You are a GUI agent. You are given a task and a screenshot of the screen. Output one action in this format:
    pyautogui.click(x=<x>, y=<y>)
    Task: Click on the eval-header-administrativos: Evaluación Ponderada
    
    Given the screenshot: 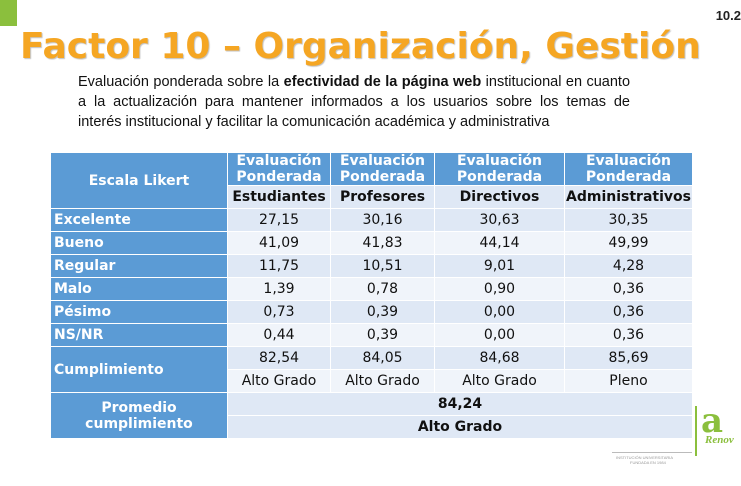 What is the action you would take?
    pyautogui.click(x=628, y=169)
    